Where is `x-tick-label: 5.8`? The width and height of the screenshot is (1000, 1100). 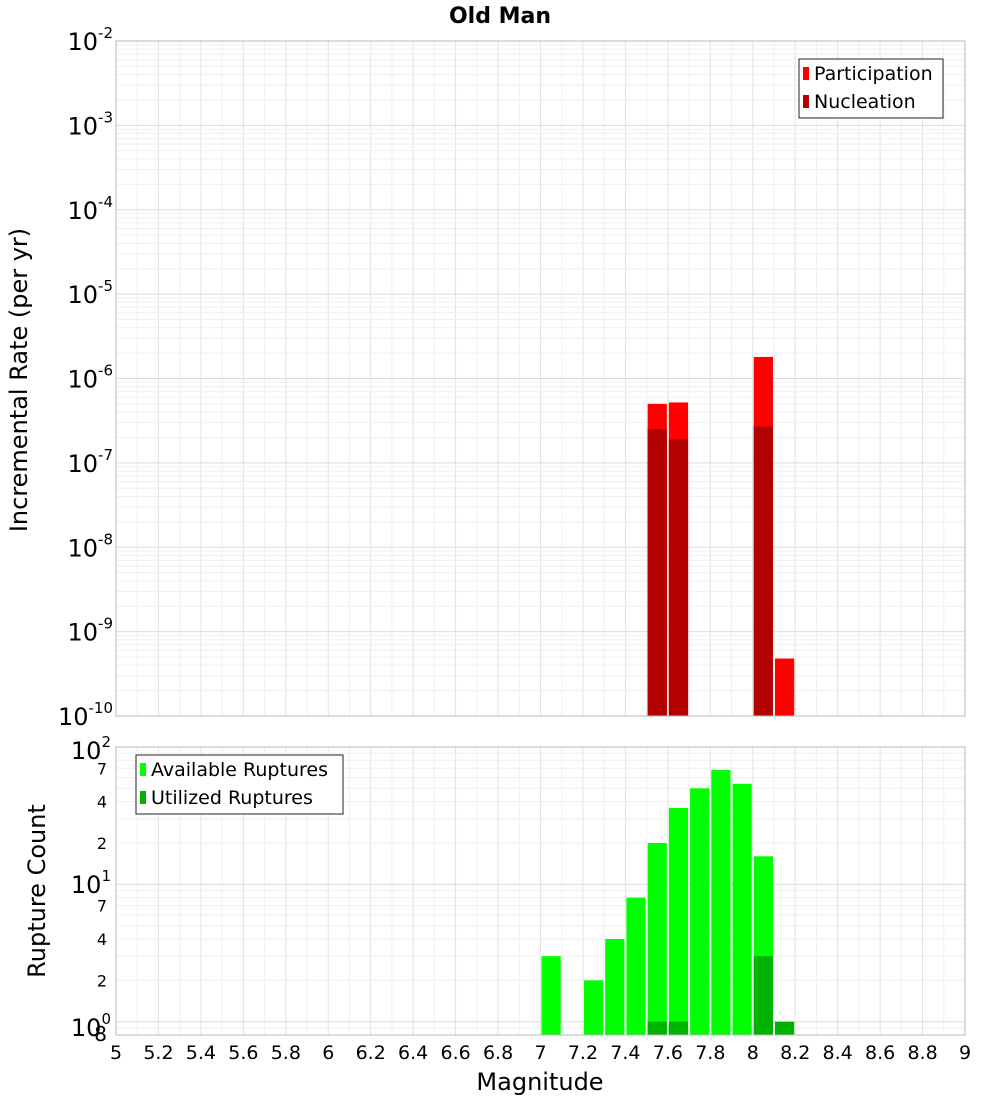
x-tick-label: 5.8 is located at coordinates (286, 1053).